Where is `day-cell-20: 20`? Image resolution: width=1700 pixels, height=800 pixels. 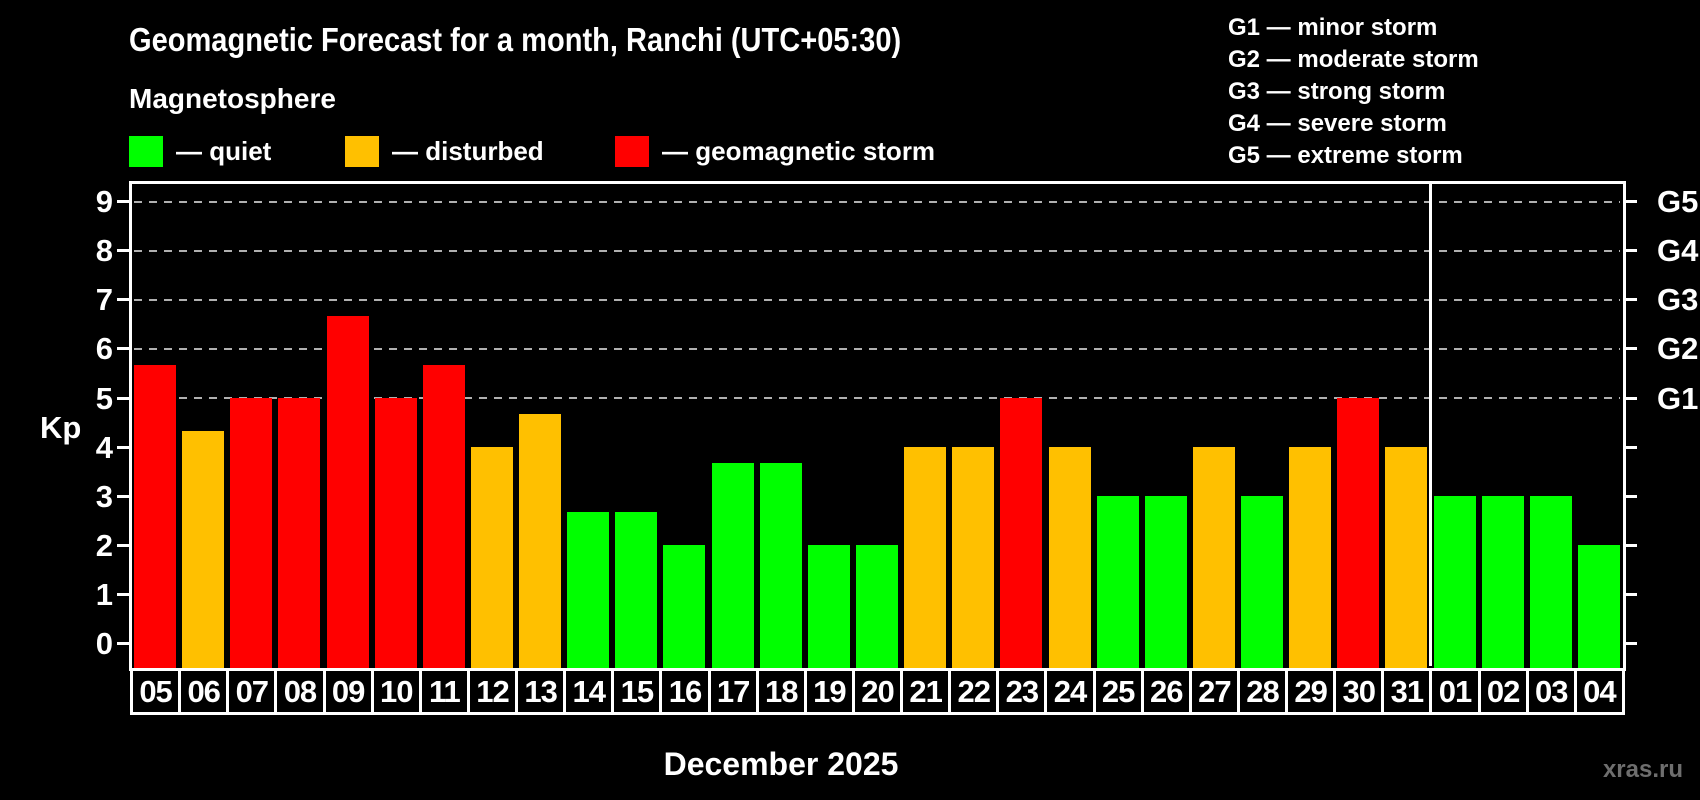 day-cell-20: 20 is located at coordinates (877, 691).